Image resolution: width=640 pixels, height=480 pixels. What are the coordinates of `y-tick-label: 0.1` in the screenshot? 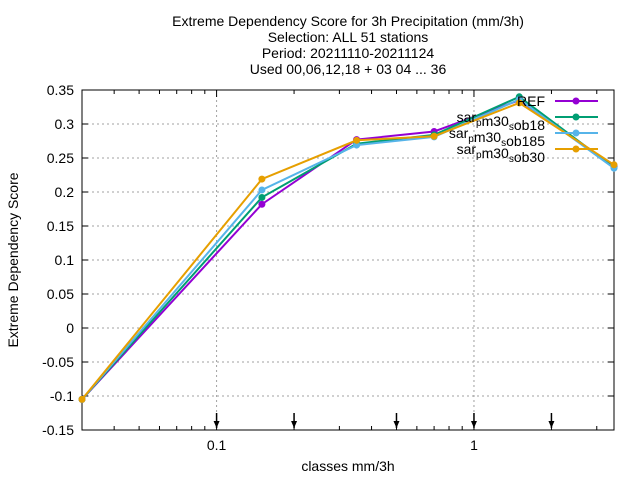 It's located at (65, 260).